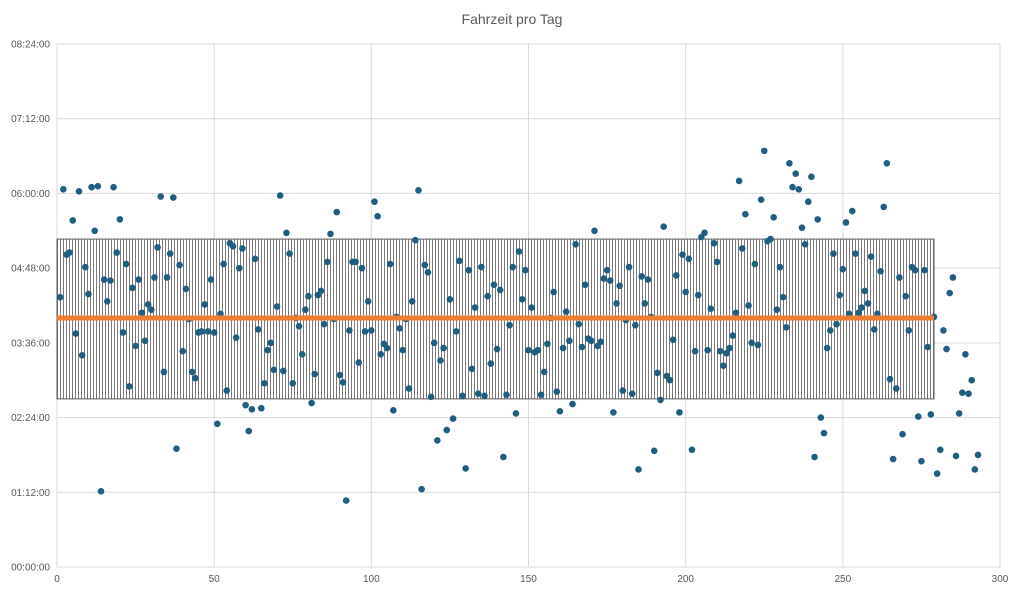  Describe the element at coordinates (30, 194) in the screenshot. I see `y-tick-label: 06:00:00` at that location.